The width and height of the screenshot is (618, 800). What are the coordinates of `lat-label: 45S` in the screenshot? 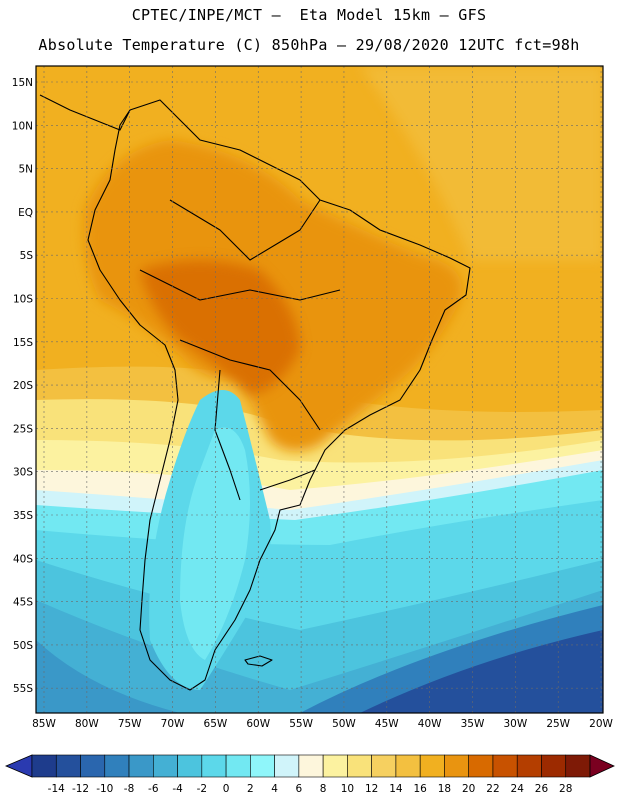 It's located at (23, 603).